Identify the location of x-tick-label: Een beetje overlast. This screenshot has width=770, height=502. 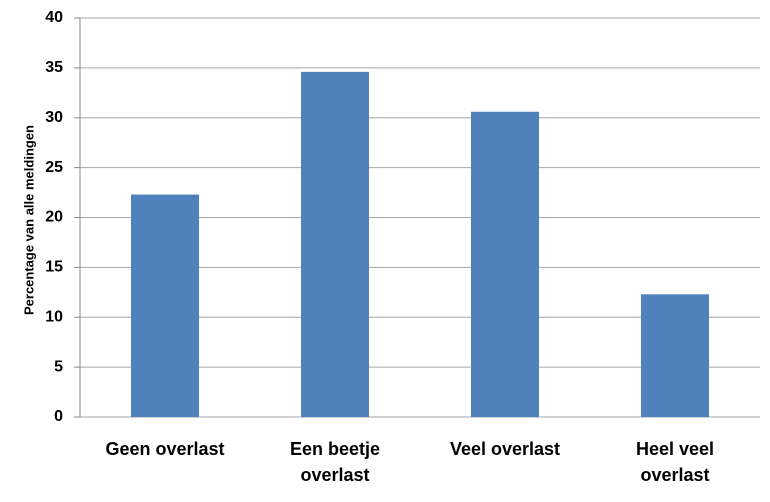
(335, 462).